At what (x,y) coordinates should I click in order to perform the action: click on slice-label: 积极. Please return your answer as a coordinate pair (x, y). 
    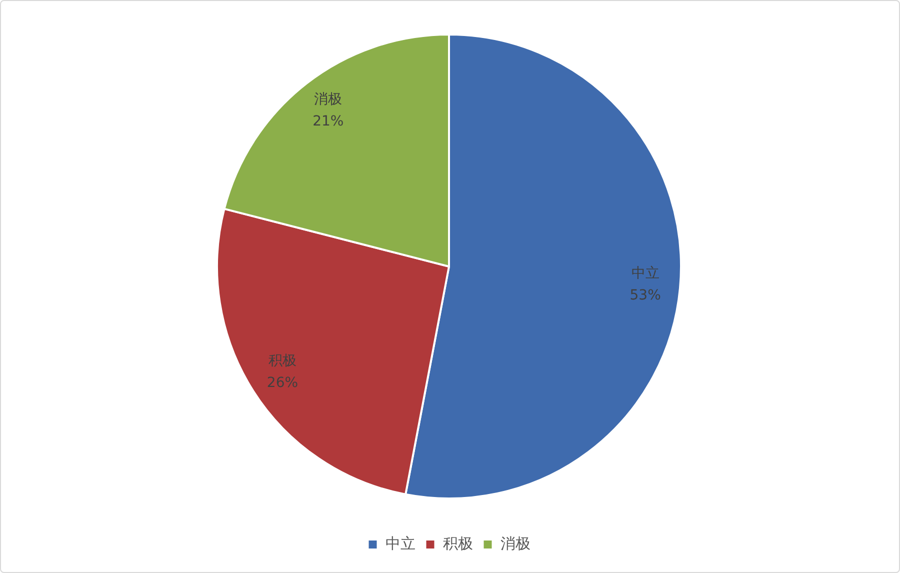
    Looking at the image, I should click on (282, 360).